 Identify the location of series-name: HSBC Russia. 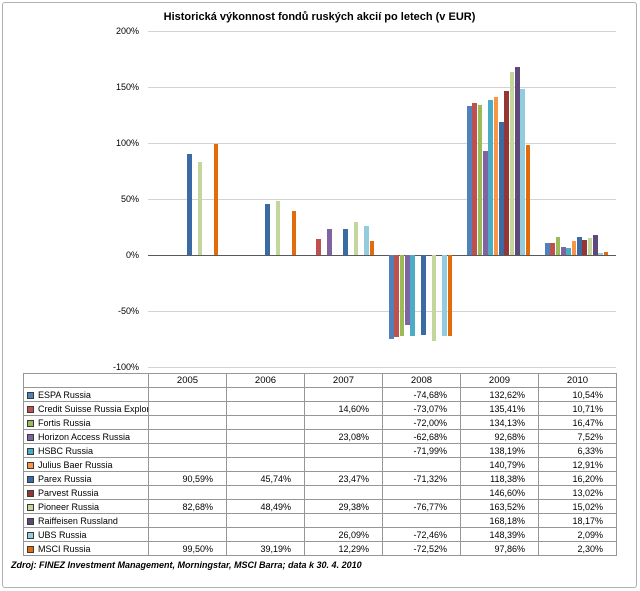
(66, 450).